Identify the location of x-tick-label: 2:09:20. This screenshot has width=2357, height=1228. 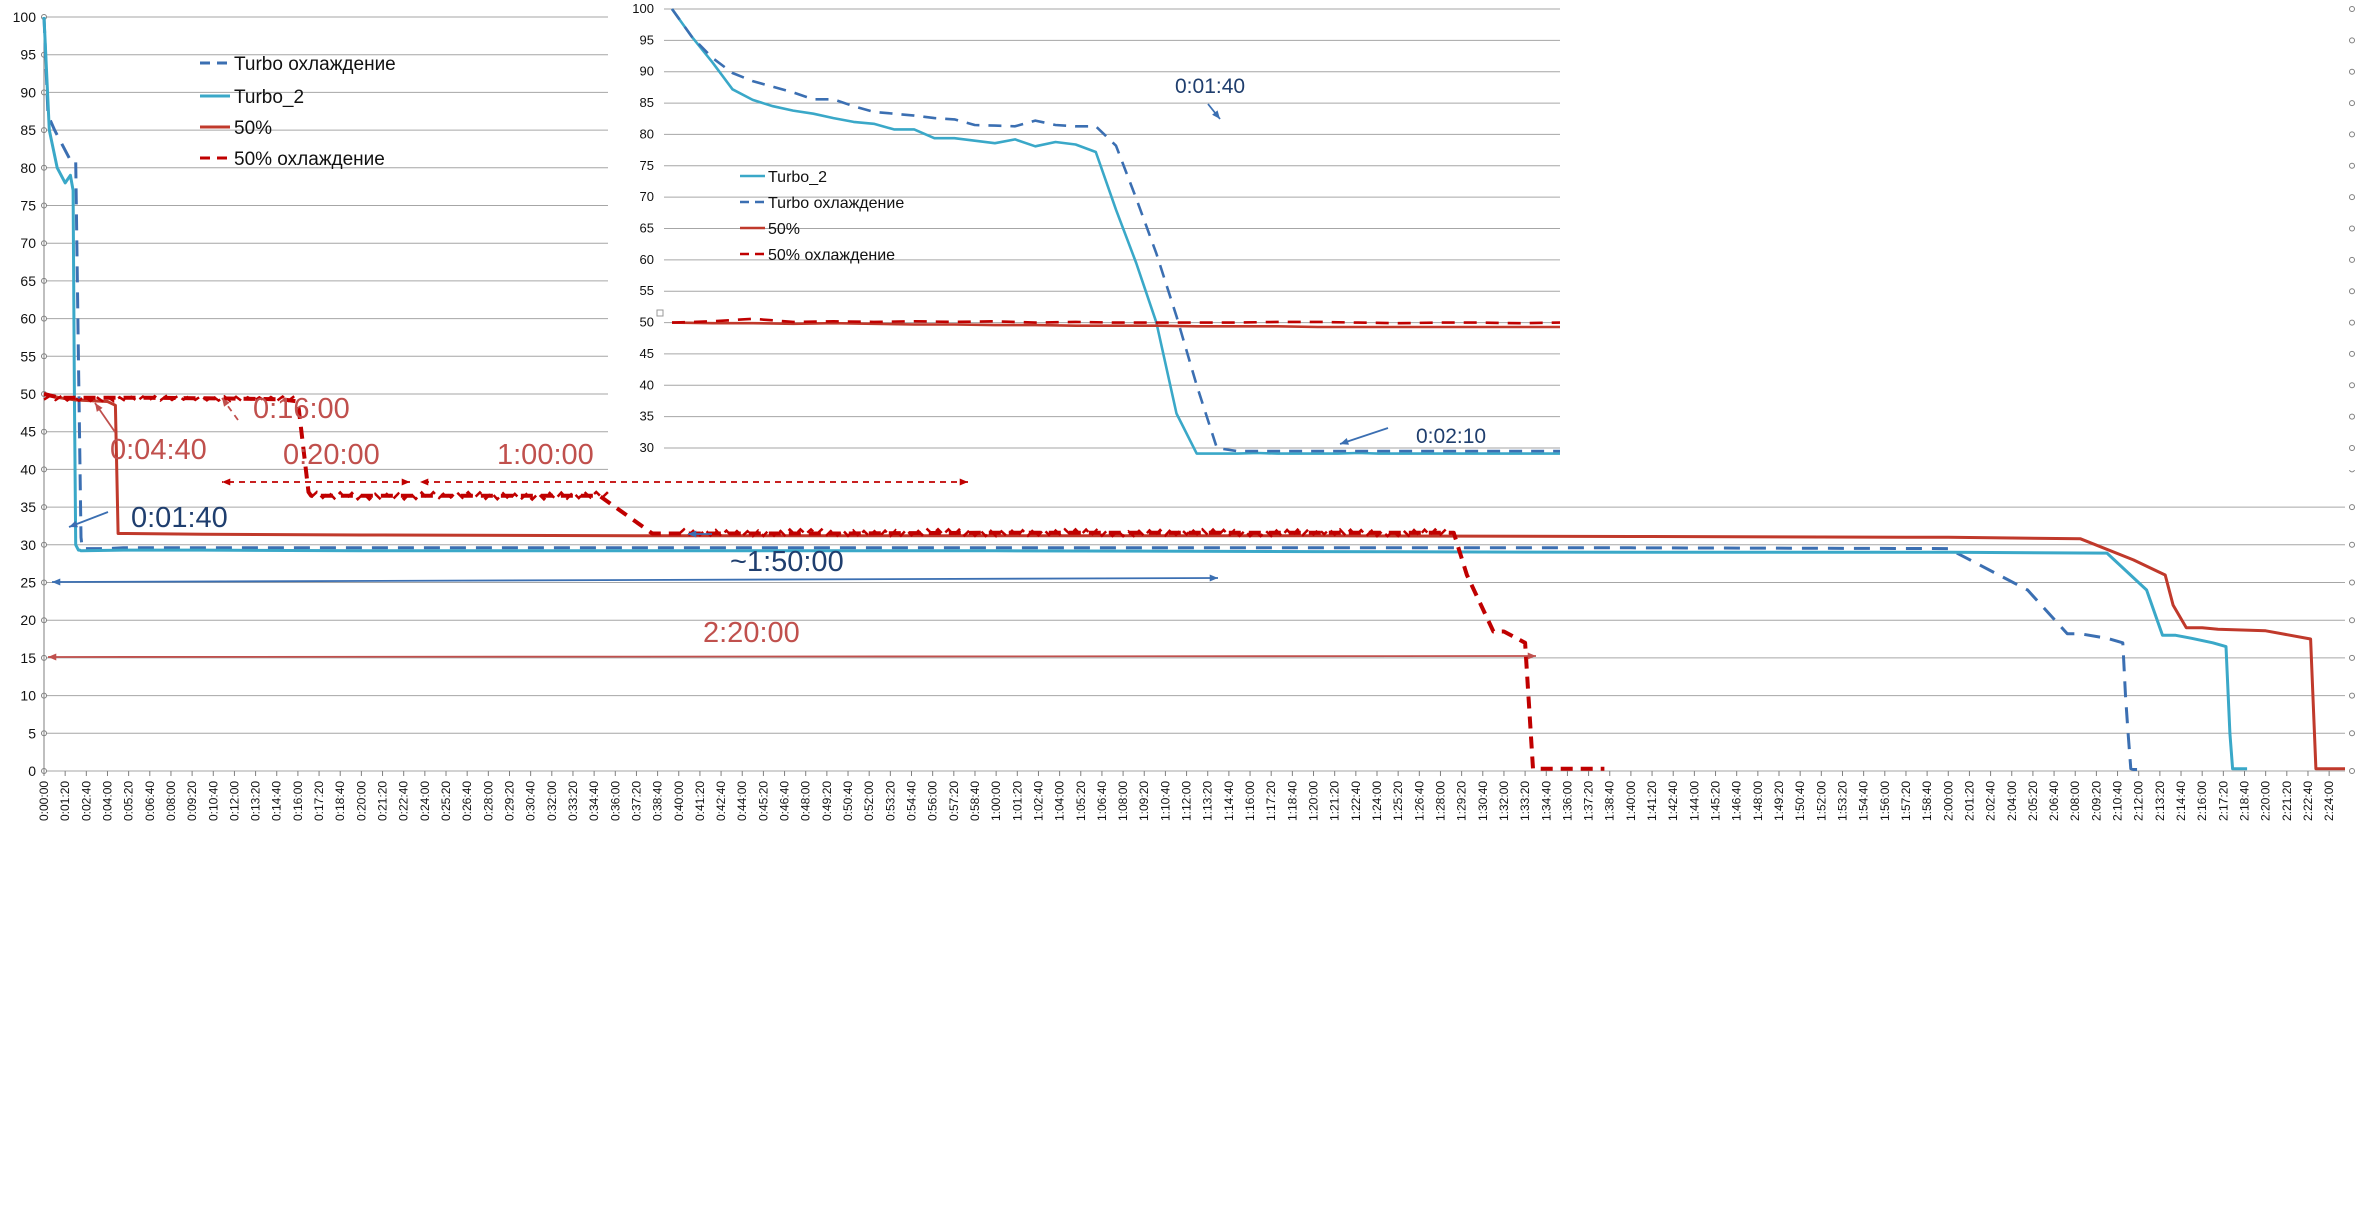
(2096, 801).